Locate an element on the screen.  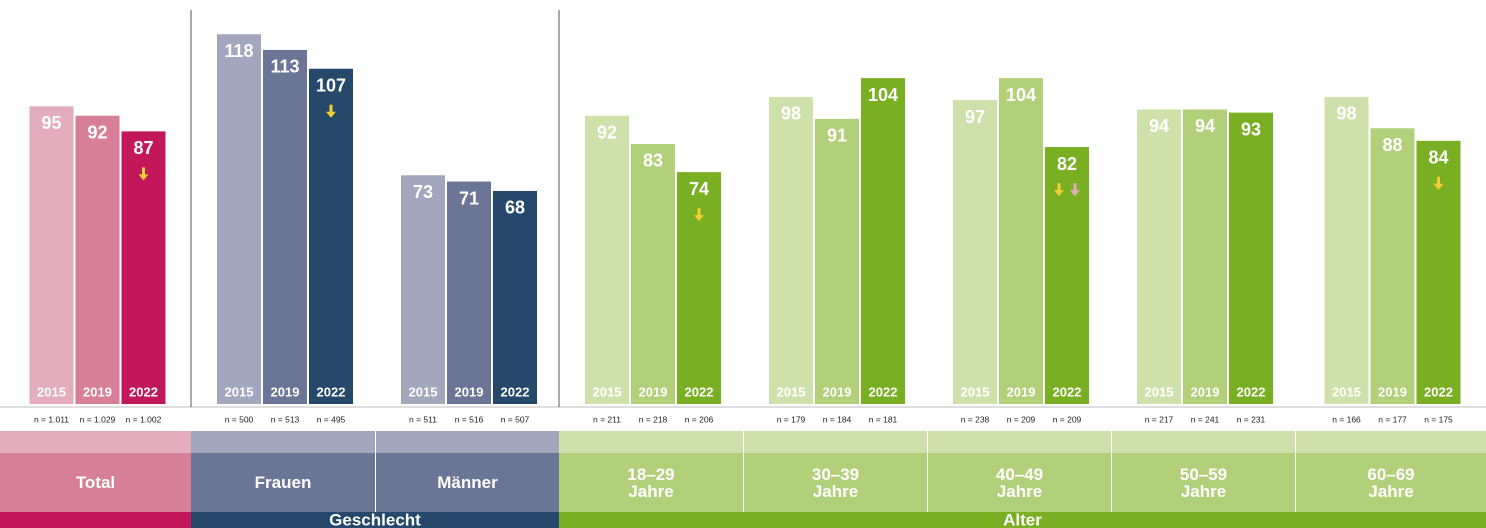
category-text: 18–29 Jahre is located at coordinates (651, 482).